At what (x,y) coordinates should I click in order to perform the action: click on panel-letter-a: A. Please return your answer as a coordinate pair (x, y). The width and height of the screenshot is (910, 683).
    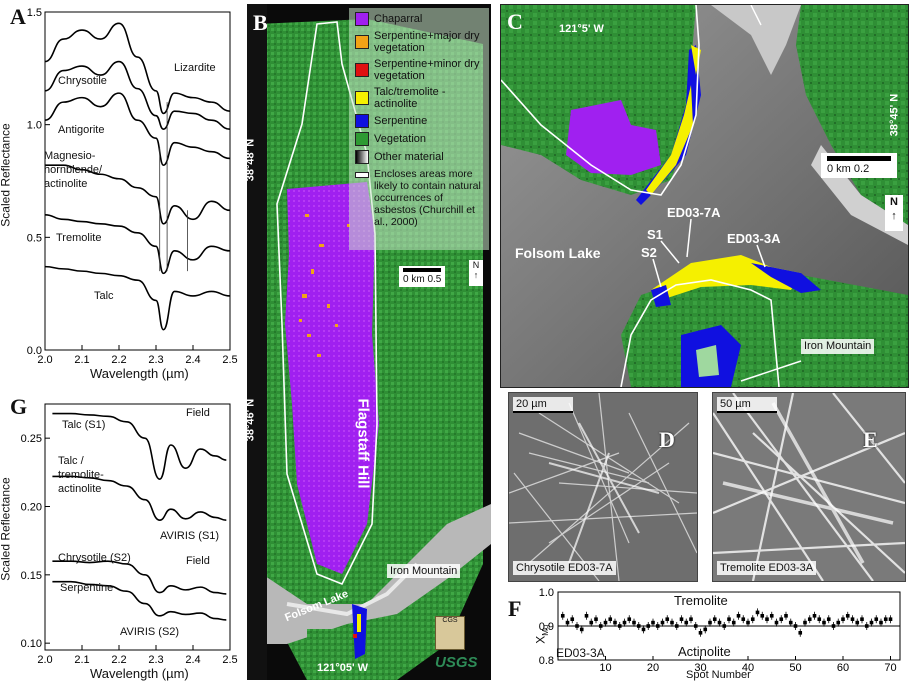
    Looking at the image, I should click on (18, 16).